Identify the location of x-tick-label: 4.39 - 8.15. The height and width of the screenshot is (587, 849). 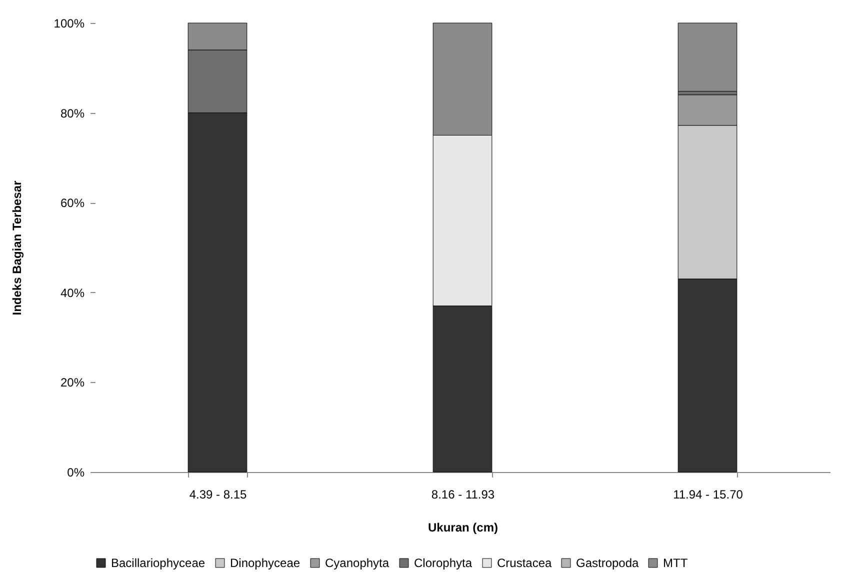
(218, 495).